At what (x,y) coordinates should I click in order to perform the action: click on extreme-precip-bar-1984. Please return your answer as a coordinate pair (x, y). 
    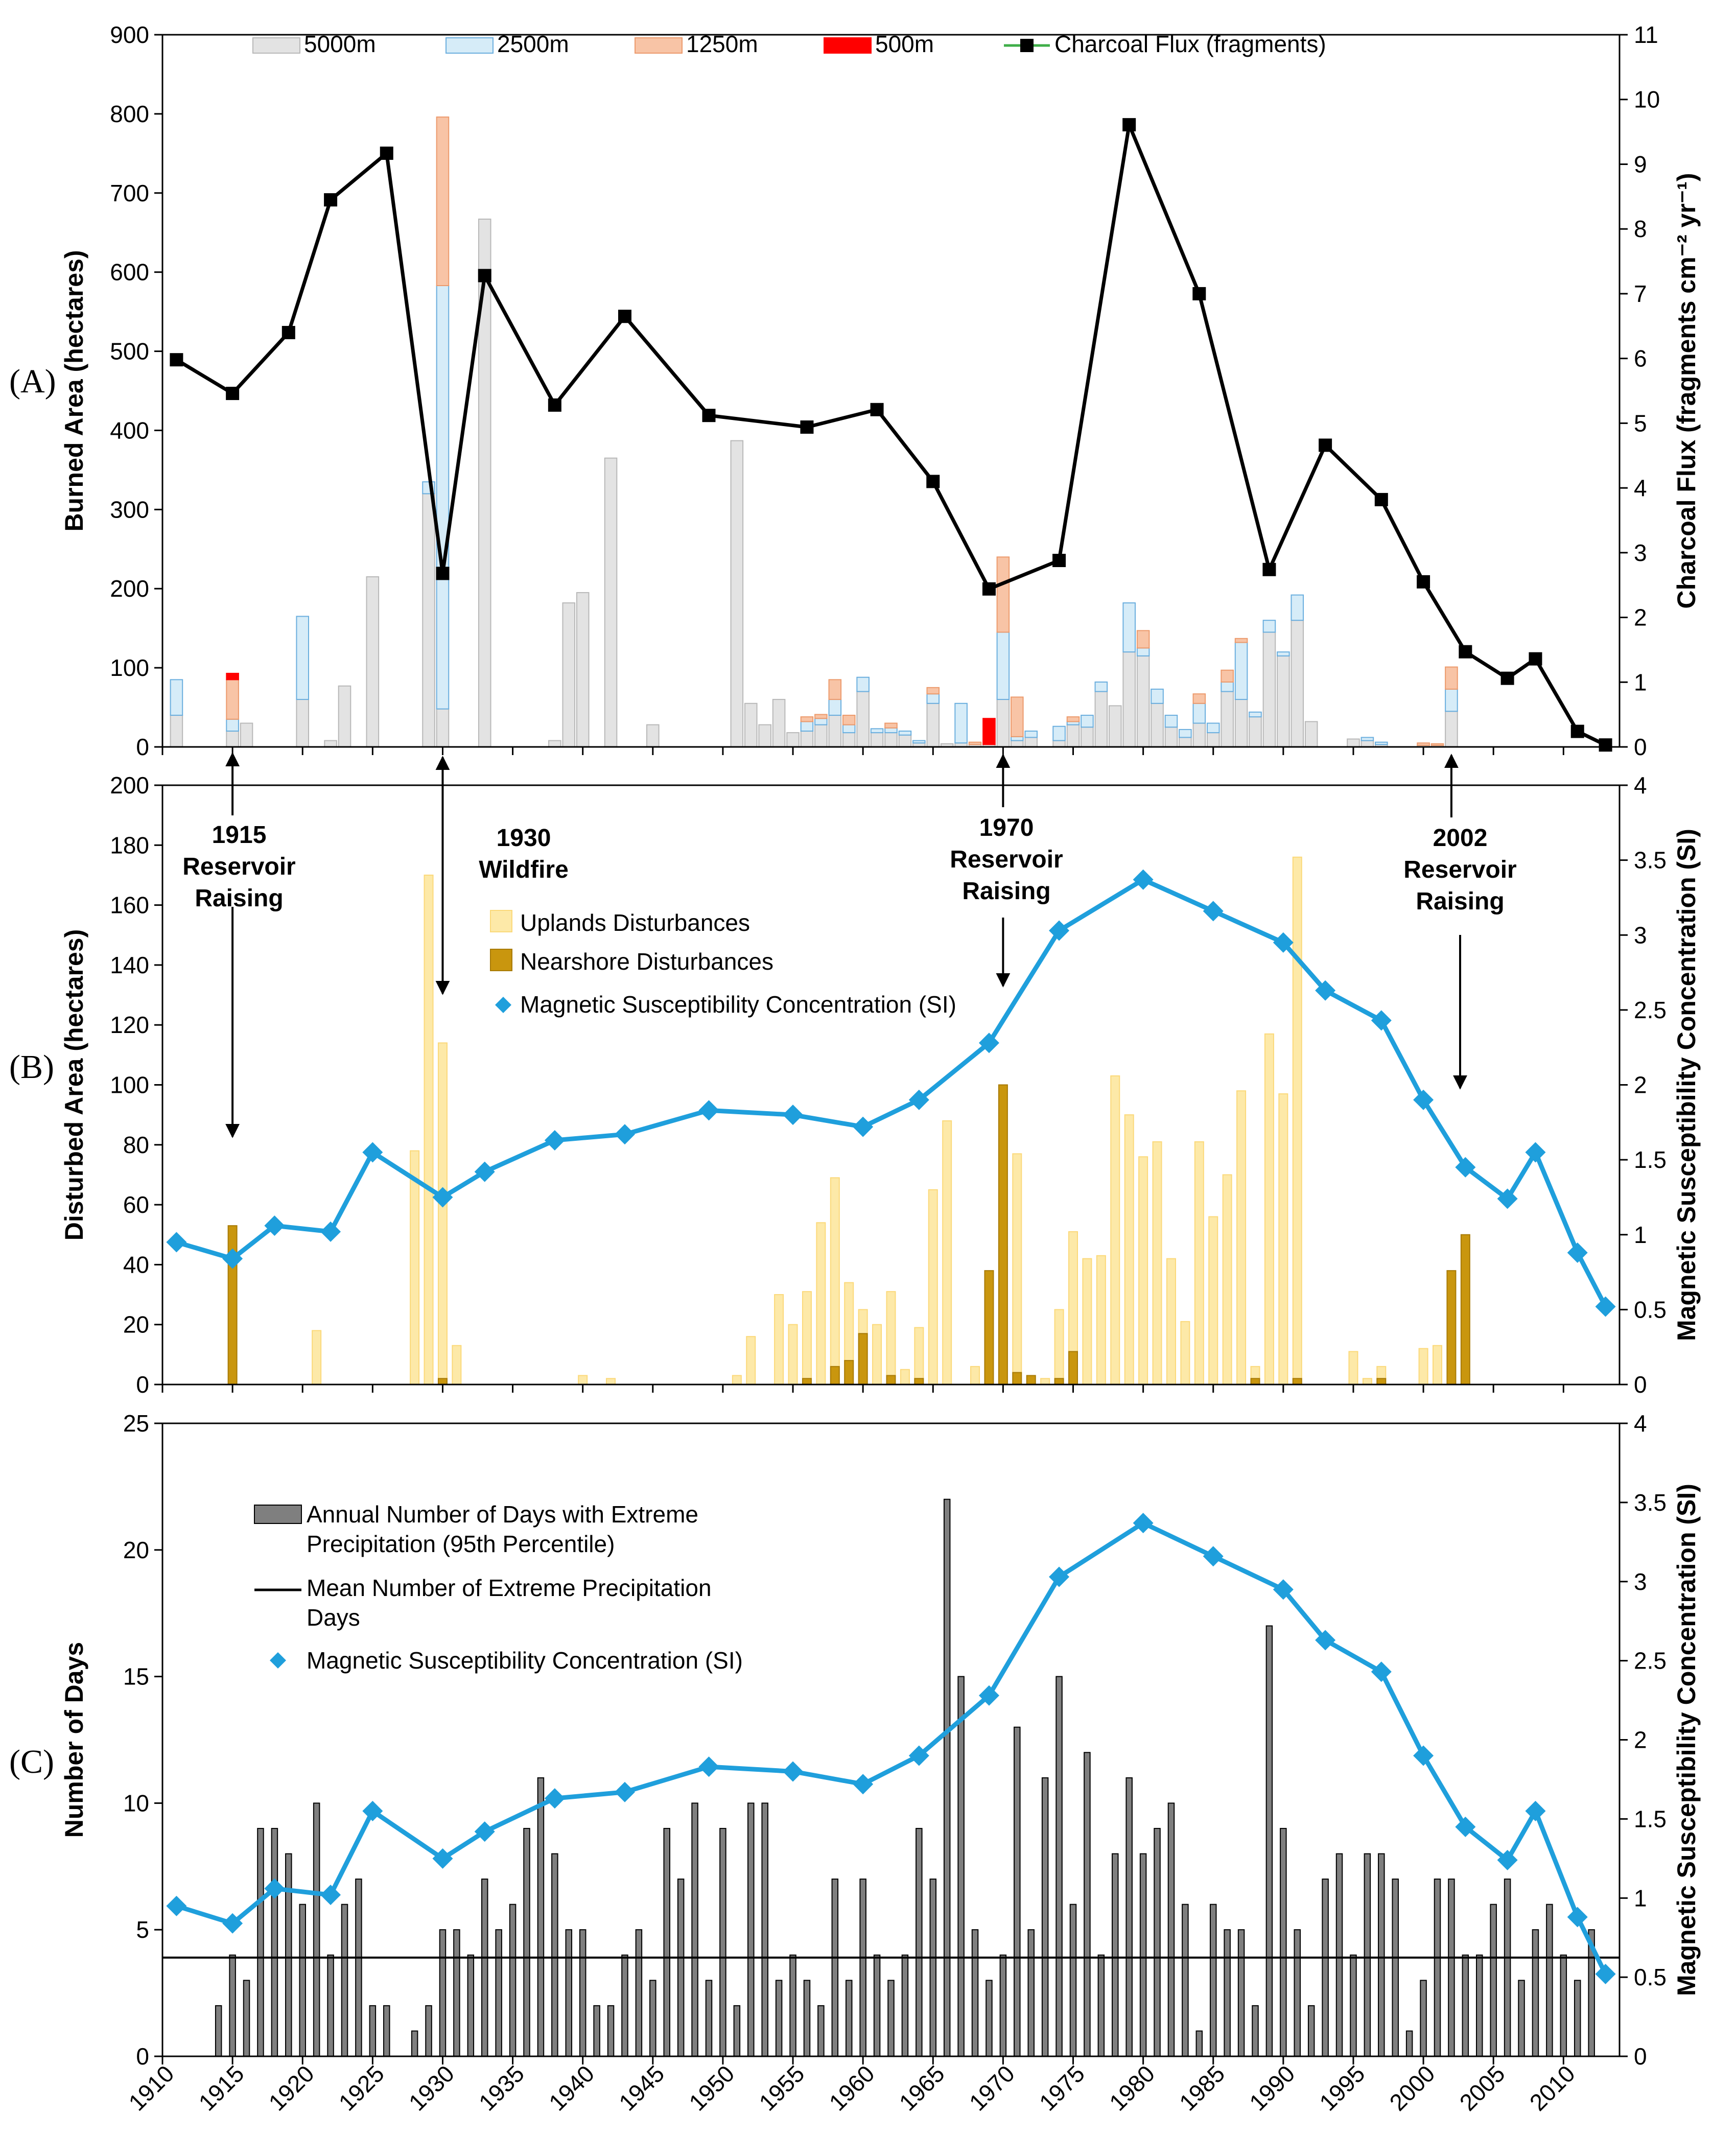
    Looking at the image, I should click on (1199, 2043).